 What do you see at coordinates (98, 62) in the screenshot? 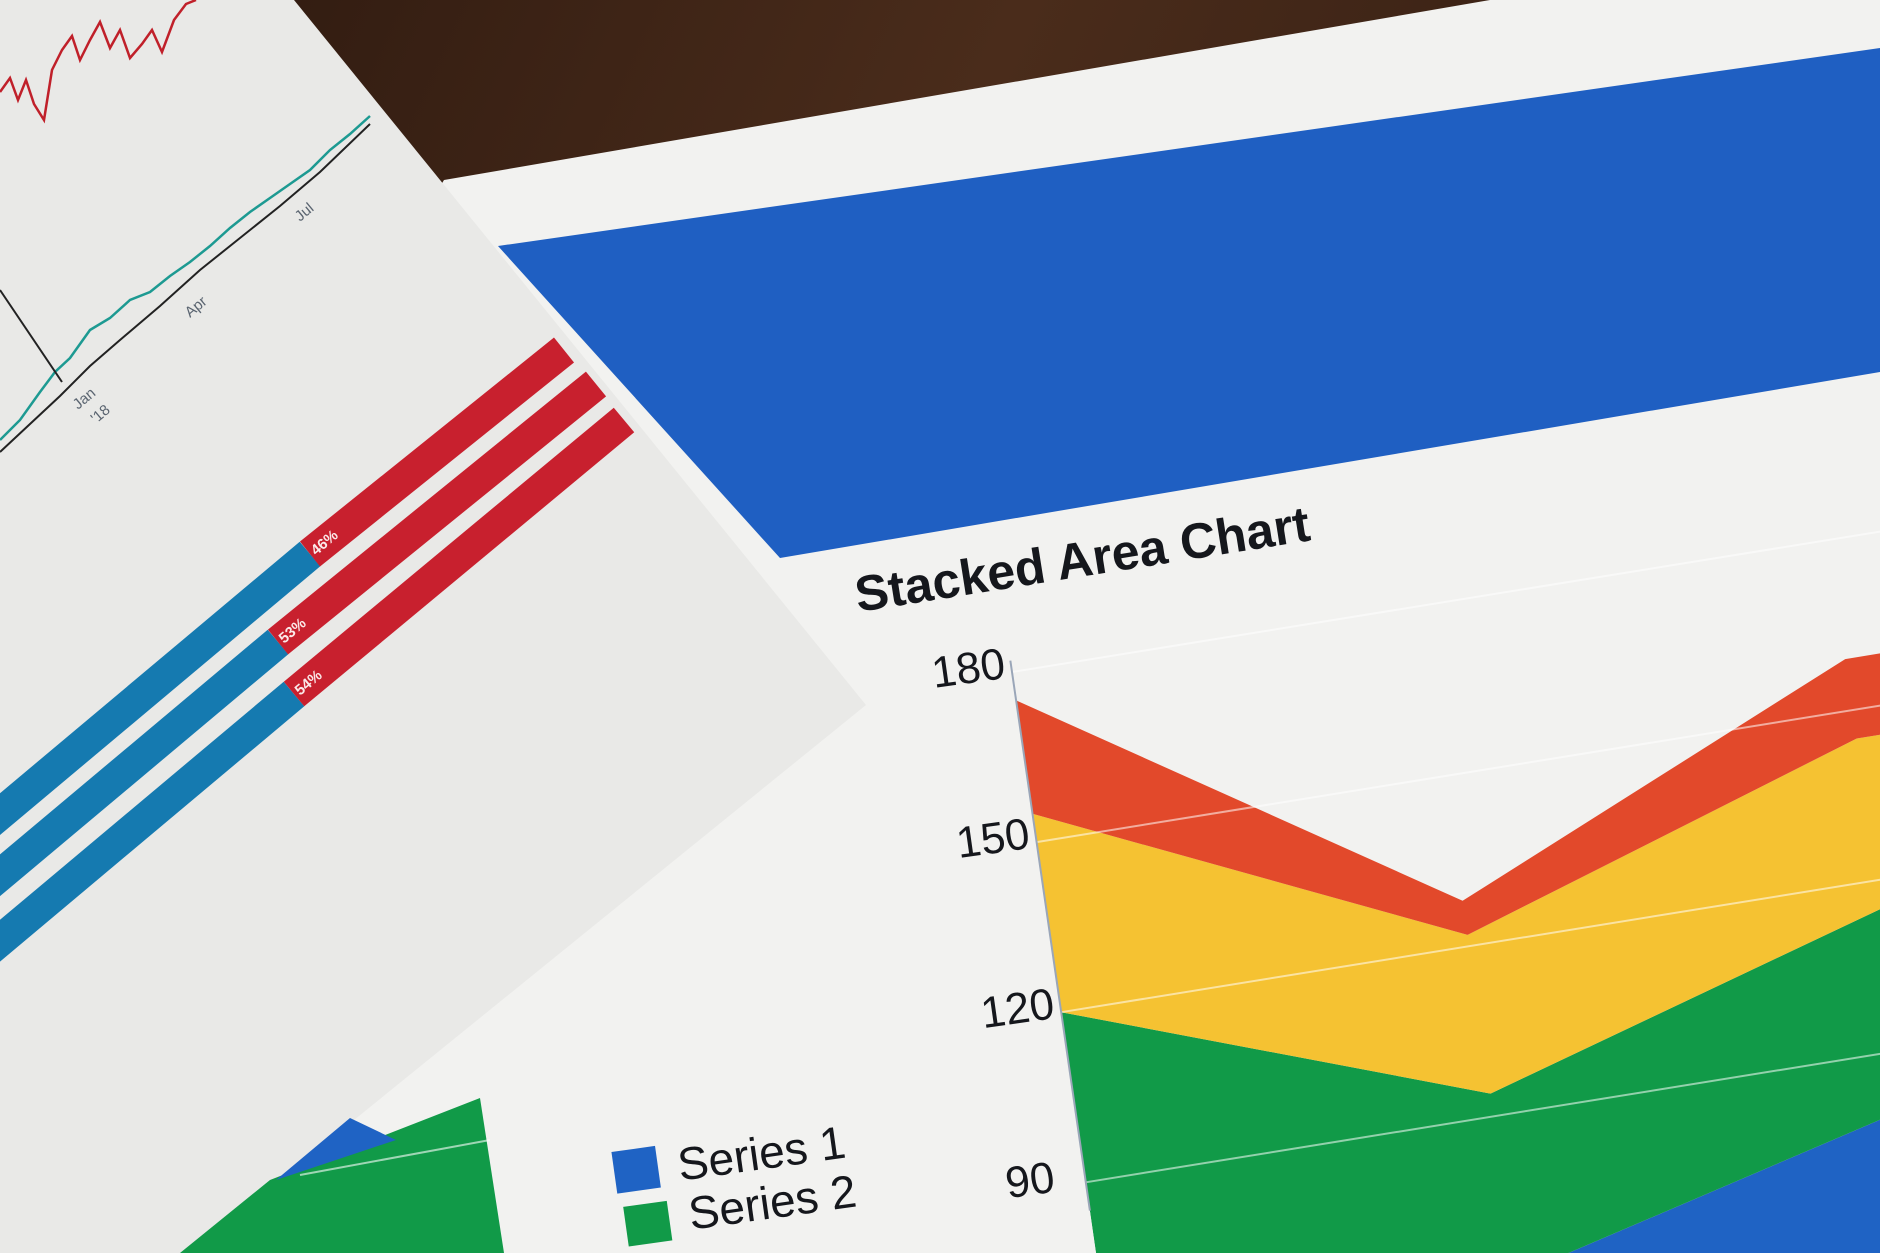
I see `red-line-series` at bounding box center [98, 62].